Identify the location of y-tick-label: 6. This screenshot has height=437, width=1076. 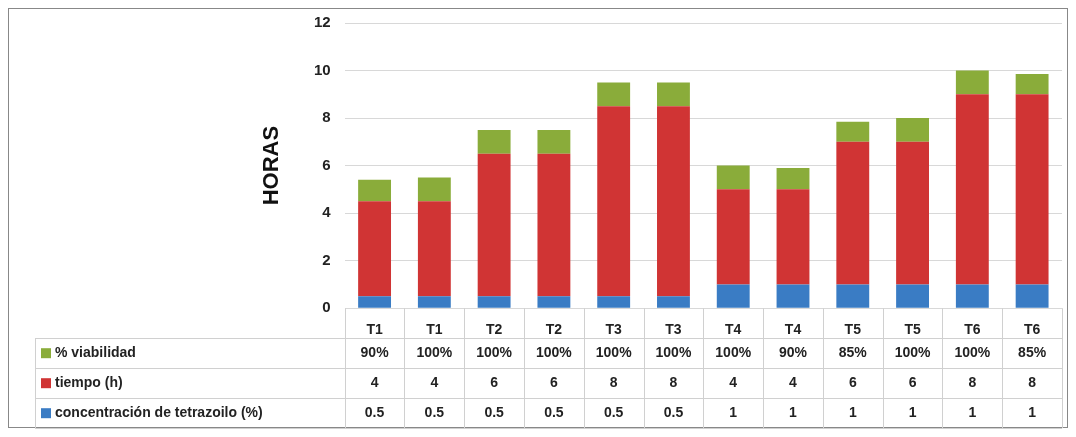
(326, 164).